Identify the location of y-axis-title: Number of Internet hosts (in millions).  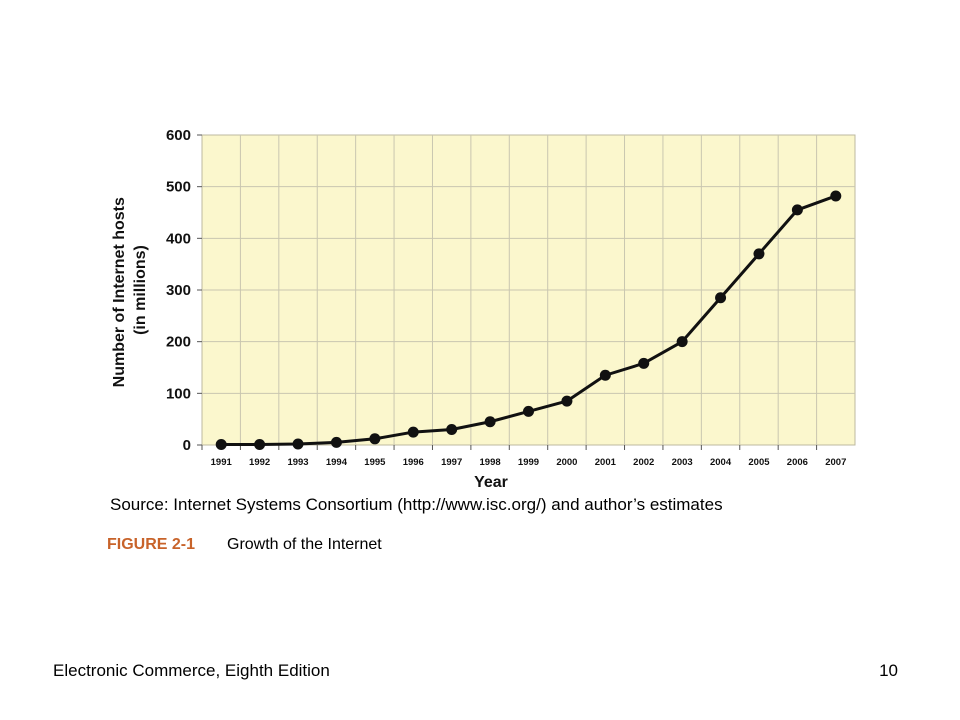
(130, 290).